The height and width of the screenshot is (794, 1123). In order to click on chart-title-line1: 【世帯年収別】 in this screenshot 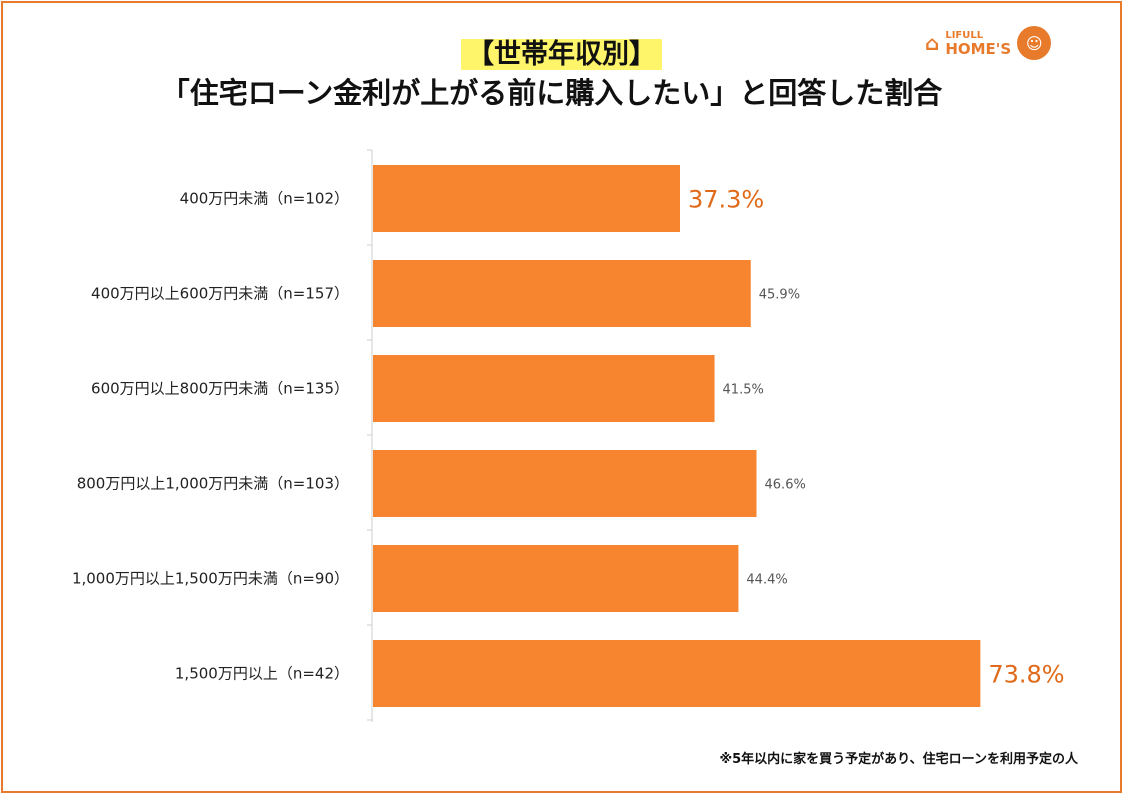, I will do `click(561, 51)`.